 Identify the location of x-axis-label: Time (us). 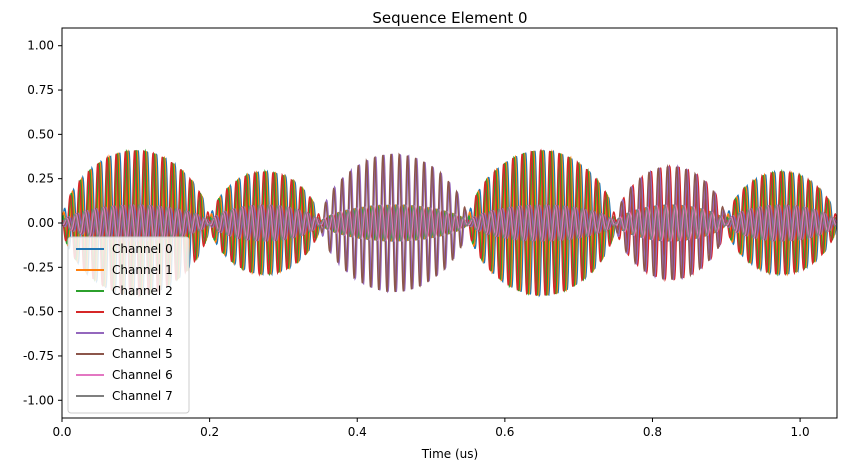
(449, 454).